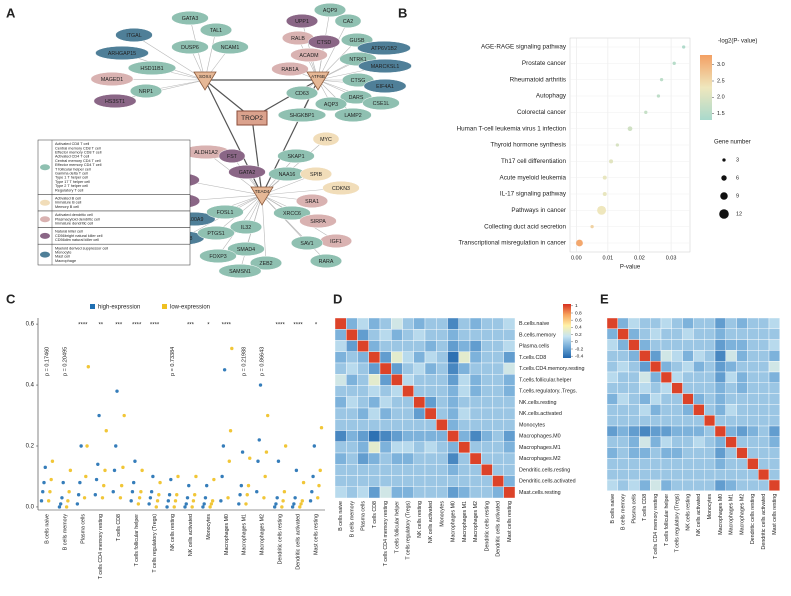 This screenshot has width=791, height=596. Describe the element at coordinates (190, 48) in the screenshot. I see `gene-label: DUSP6` at that location.